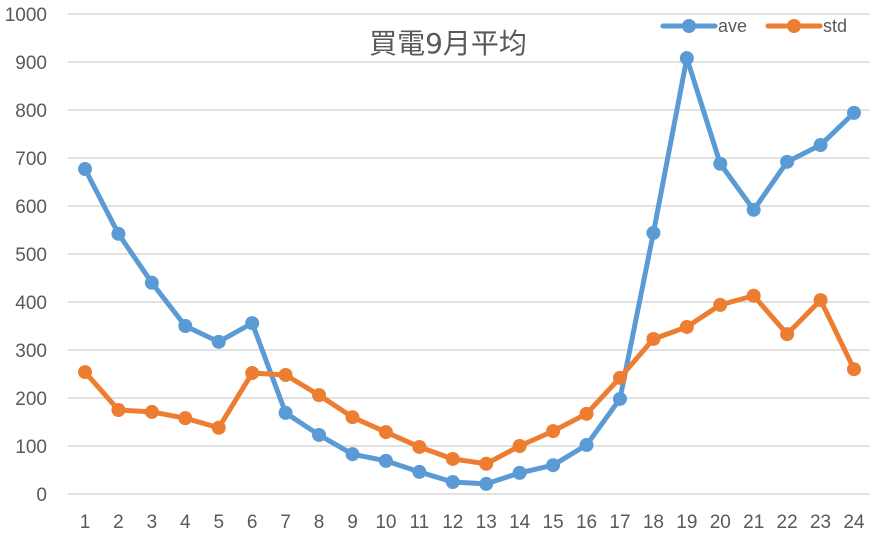 This screenshot has width=896, height=545. Describe the element at coordinates (218, 522) in the screenshot. I see `x-tick-label: 5` at that location.